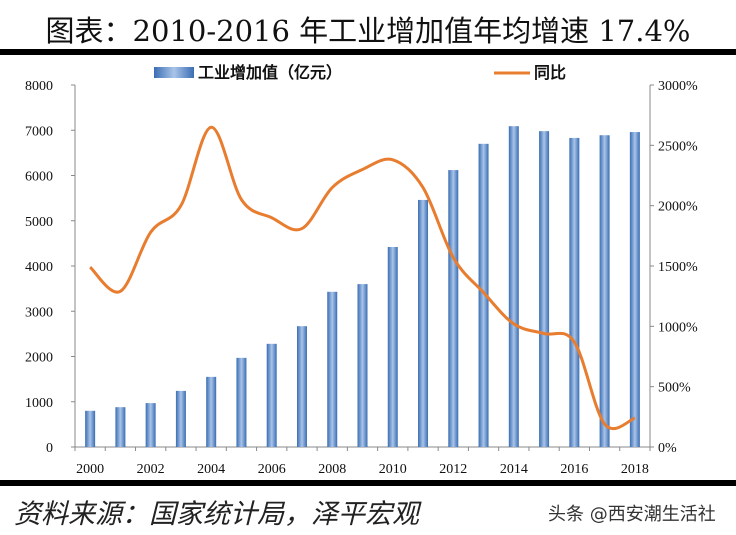 The height and width of the screenshot is (535, 736). Describe the element at coordinates (216, 514) in the screenshot. I see `source-note: 资料来源：国家统计局，泽平宏观` at that location.